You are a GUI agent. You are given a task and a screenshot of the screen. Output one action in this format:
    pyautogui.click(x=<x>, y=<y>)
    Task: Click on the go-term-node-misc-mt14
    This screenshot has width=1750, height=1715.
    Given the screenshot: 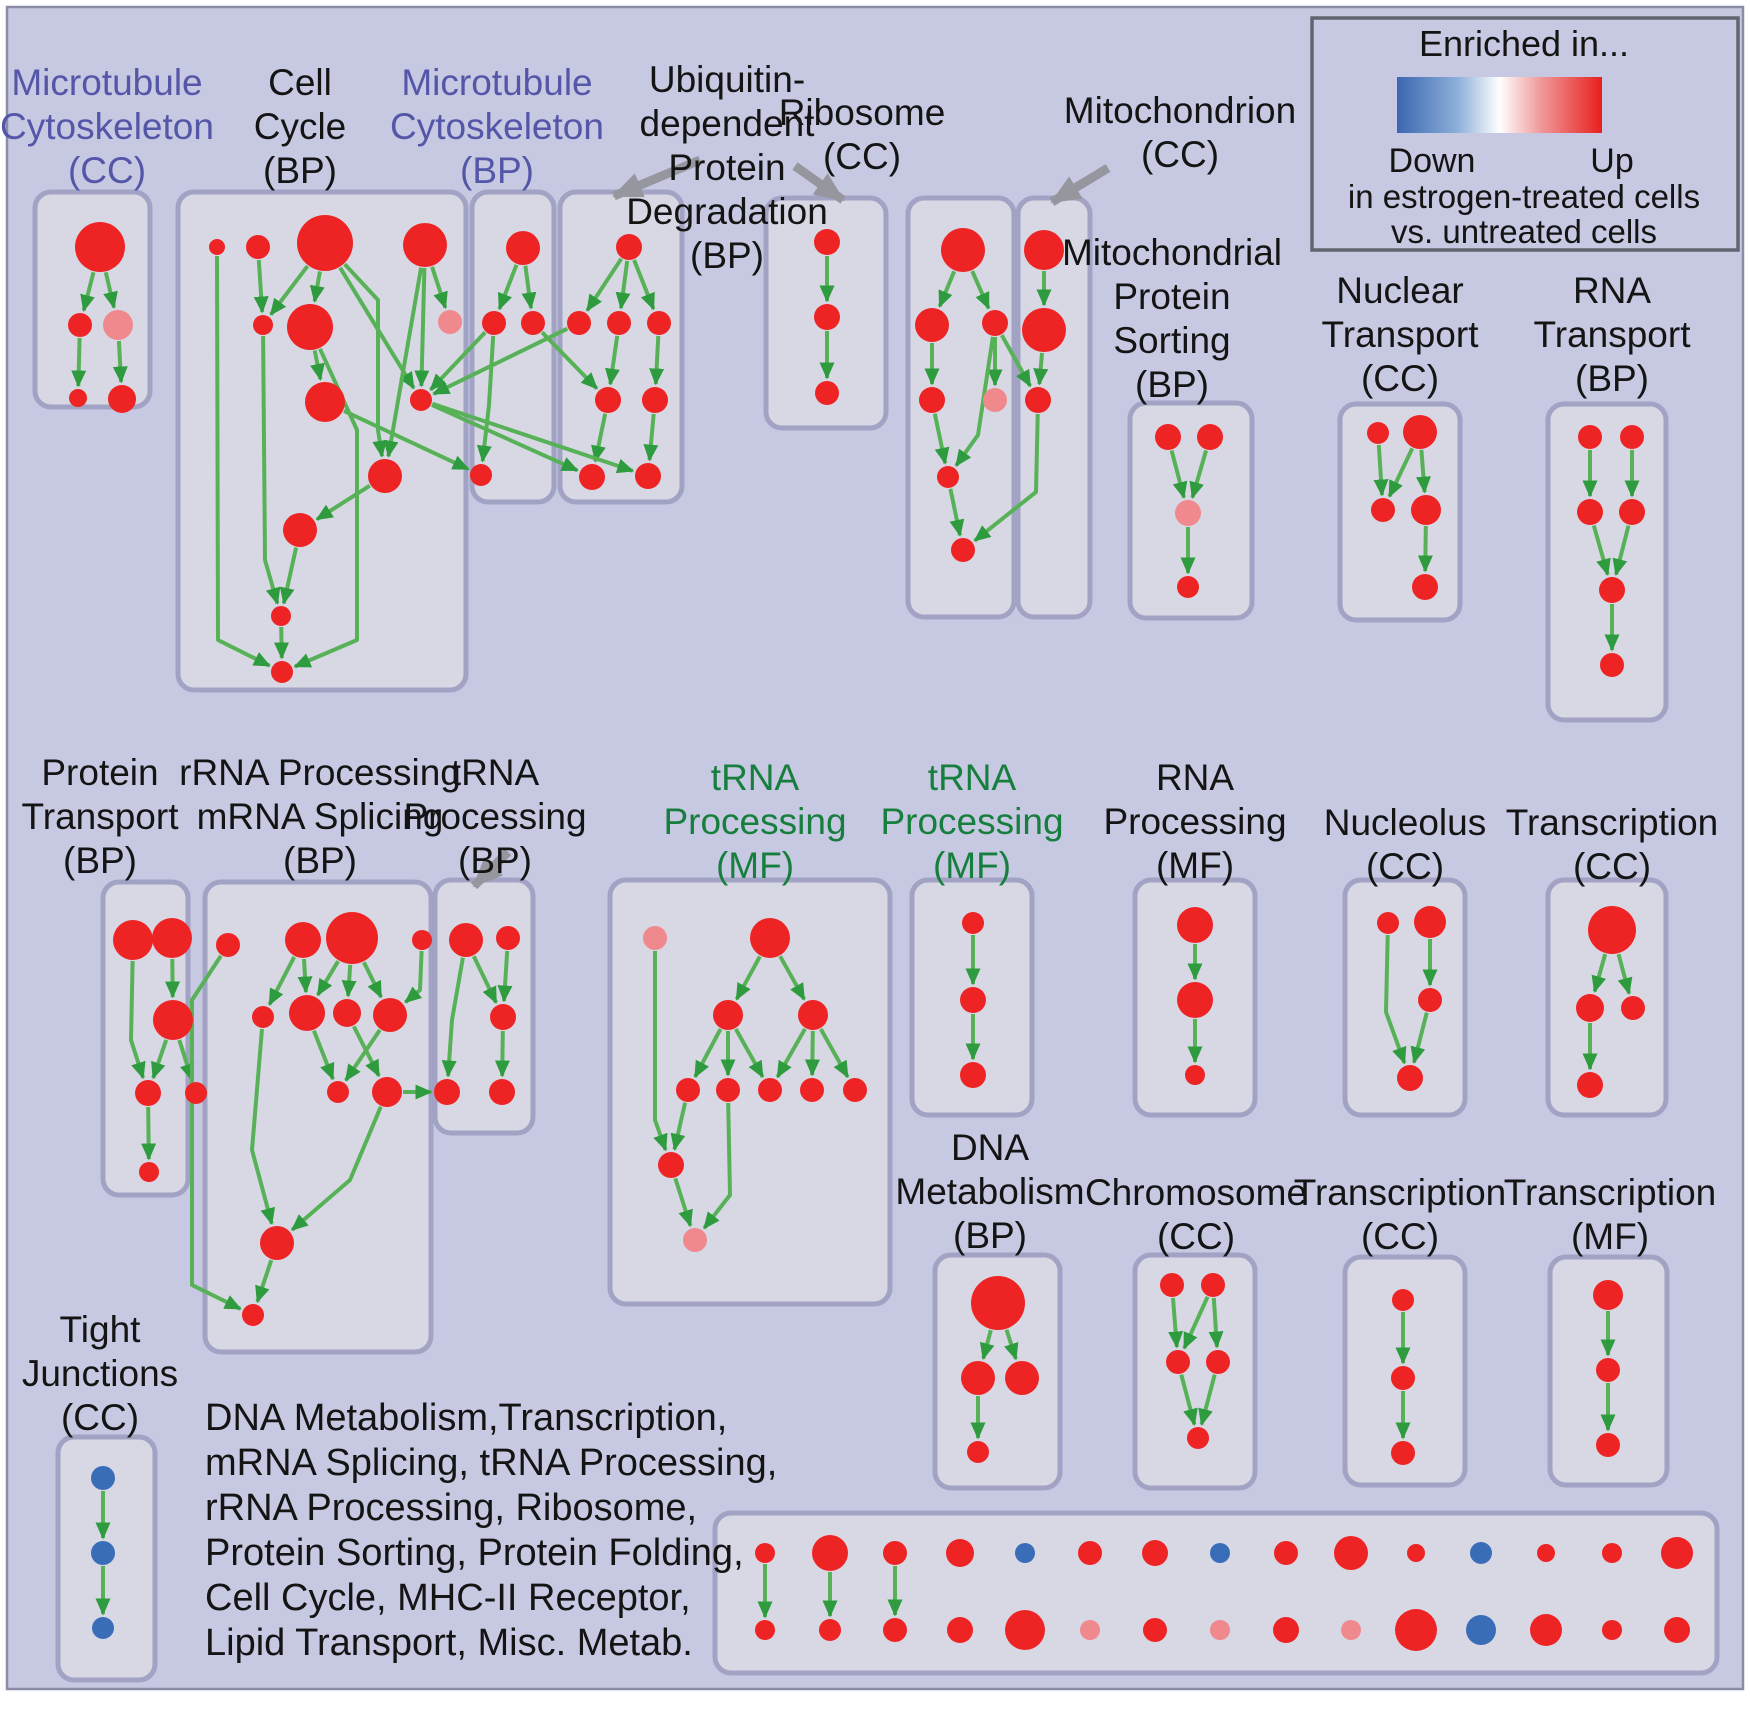 What is the action you would take?
    pyautogui.click(x=1612, y=1553)
    